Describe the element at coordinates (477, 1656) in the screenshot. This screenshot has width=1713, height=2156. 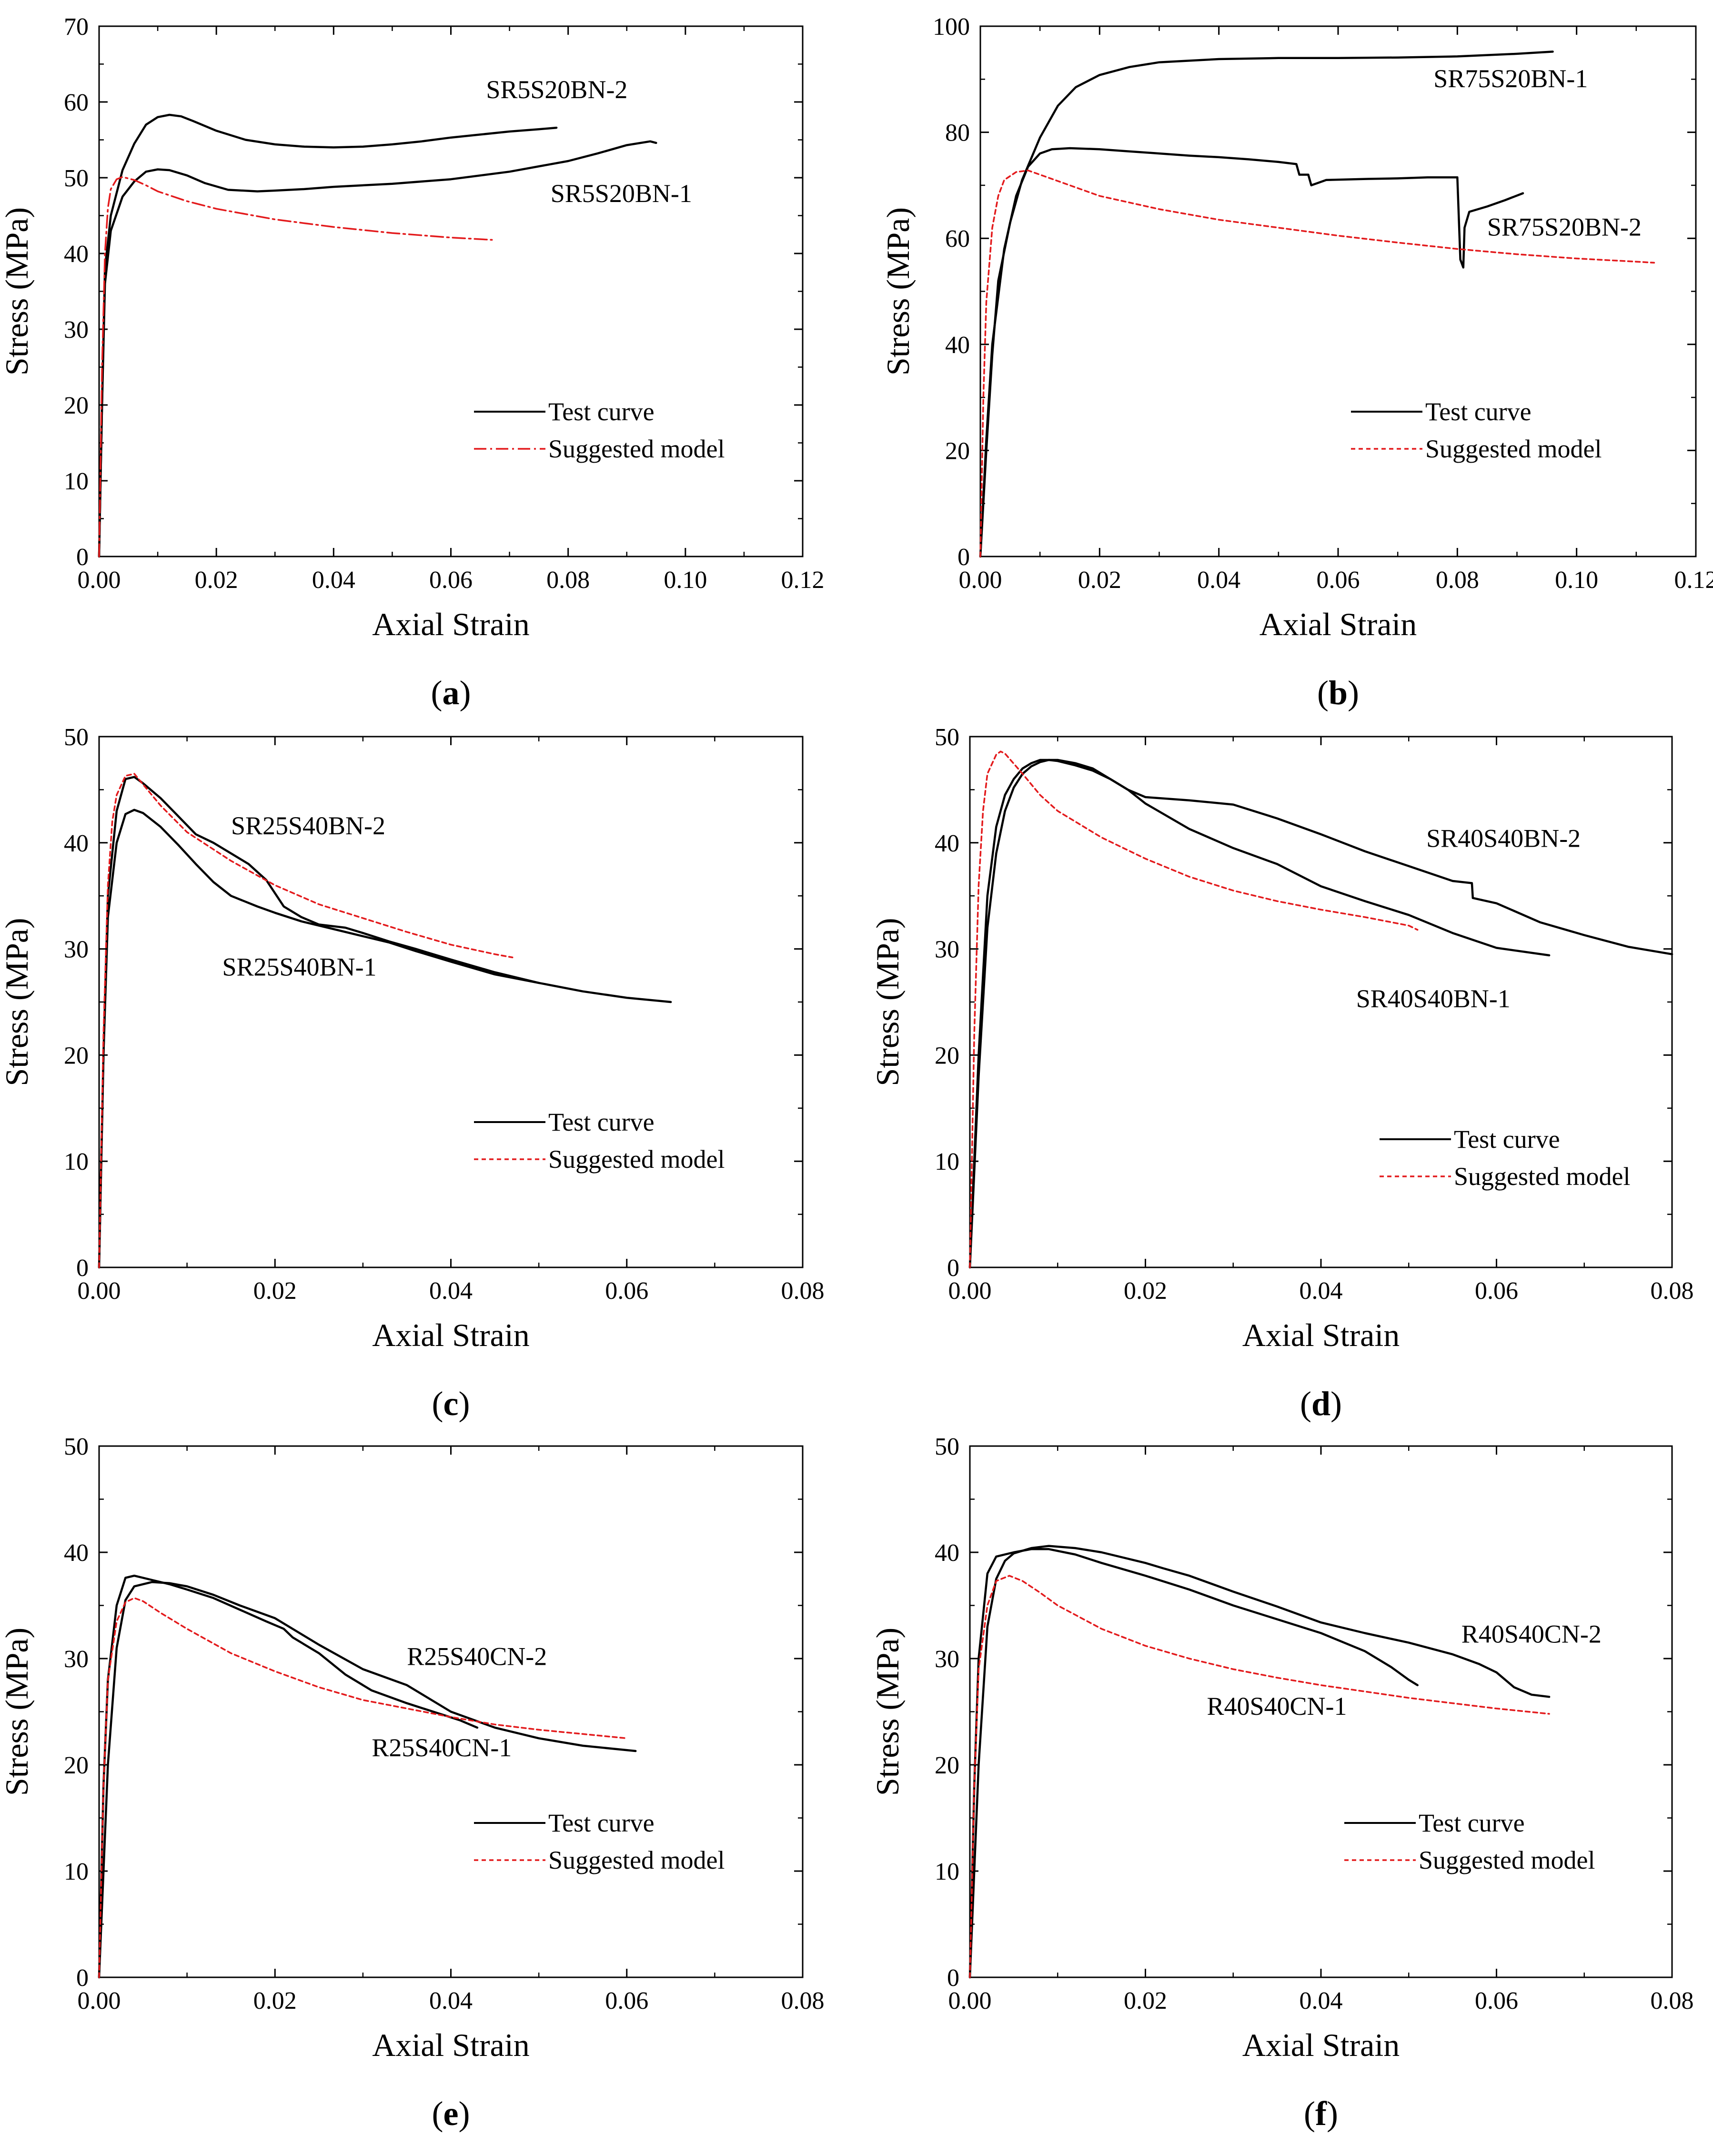
I see `series-label: R25S40CN-2` at that location.